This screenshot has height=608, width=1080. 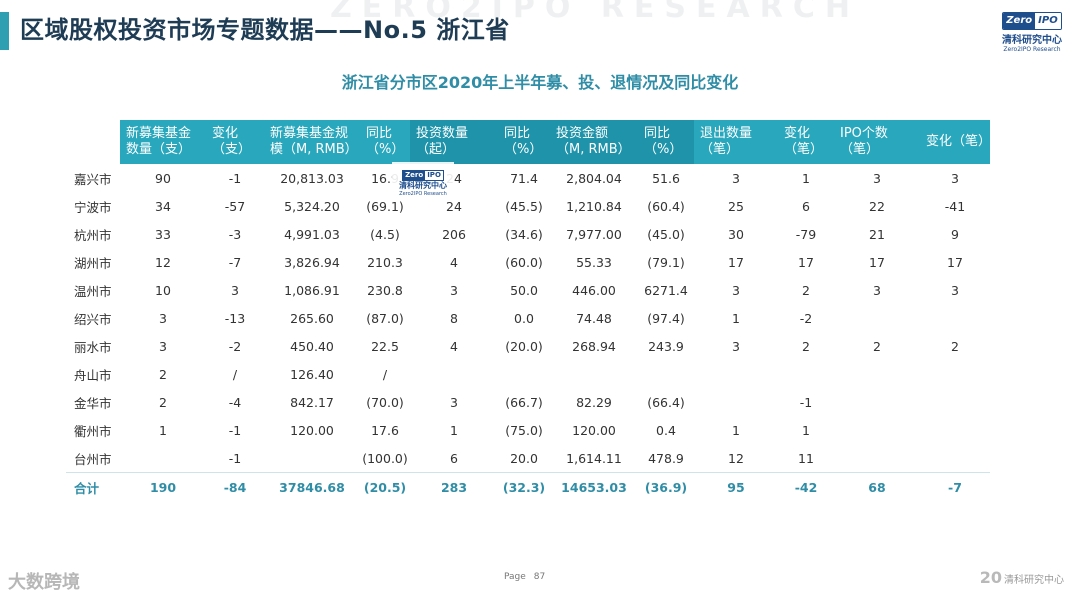 I want to click on header-cell-corner, so click(x=93, y=142).